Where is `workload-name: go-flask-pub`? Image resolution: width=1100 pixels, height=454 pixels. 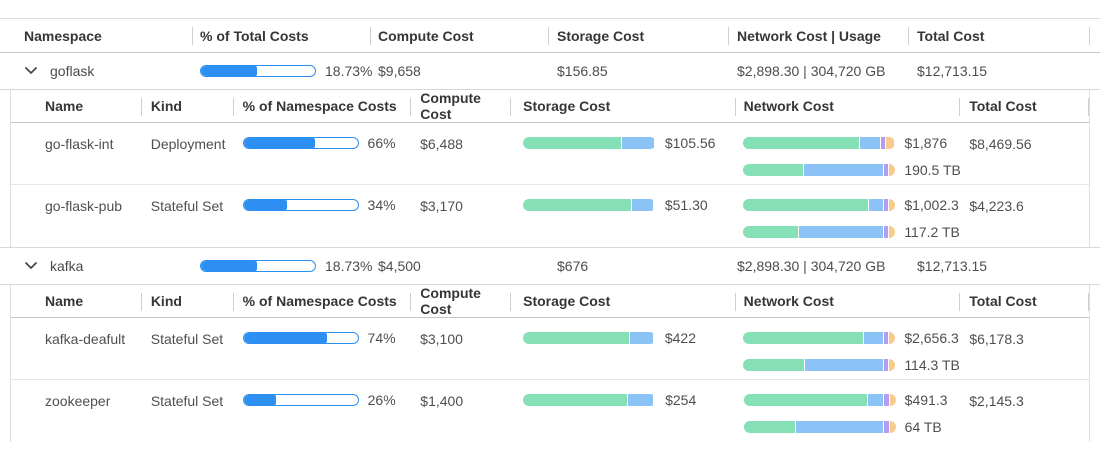
workload-name: go-flask-pub is located at coordinates (84, 206).